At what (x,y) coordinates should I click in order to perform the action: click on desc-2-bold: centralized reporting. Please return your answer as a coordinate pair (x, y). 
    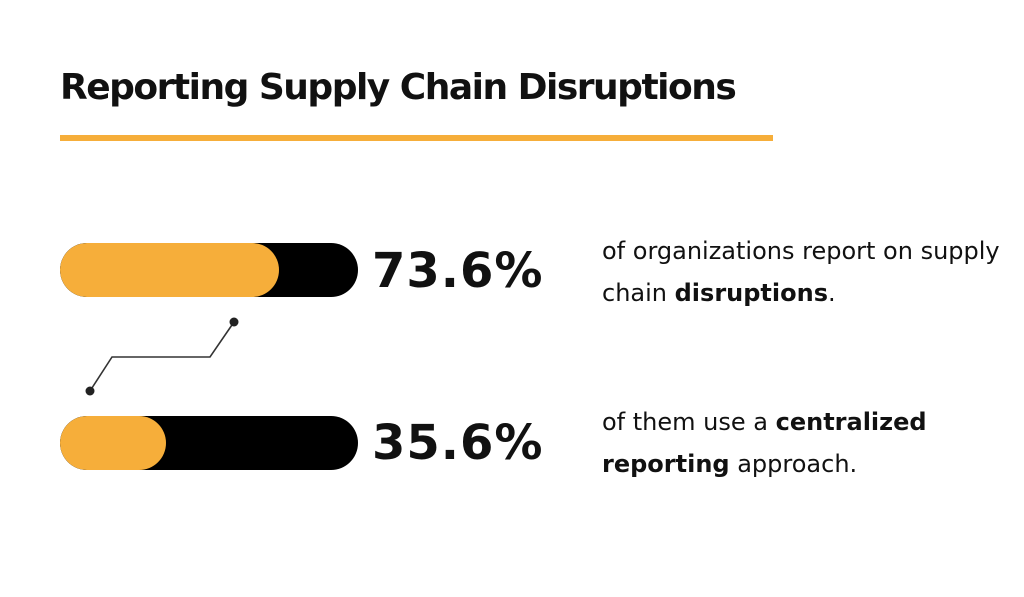
    Looking at the image, I should click on (764, 443).